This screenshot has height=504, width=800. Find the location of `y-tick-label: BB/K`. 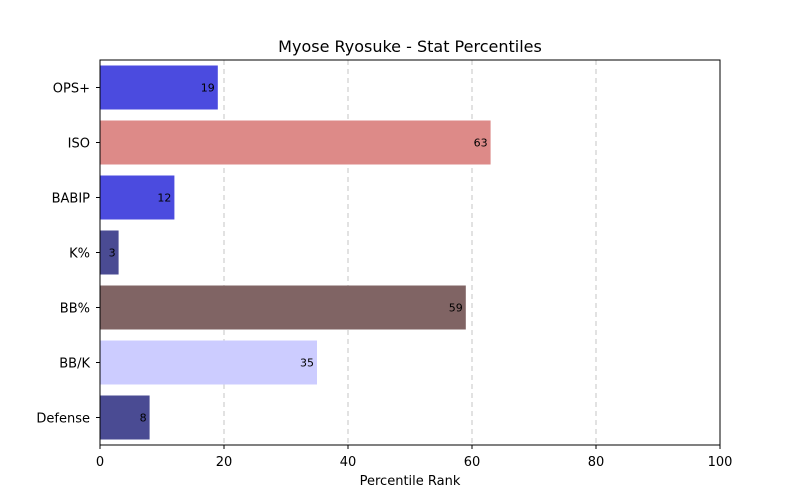

y-tick-label: BB/K is located at coordinates (74, 364).